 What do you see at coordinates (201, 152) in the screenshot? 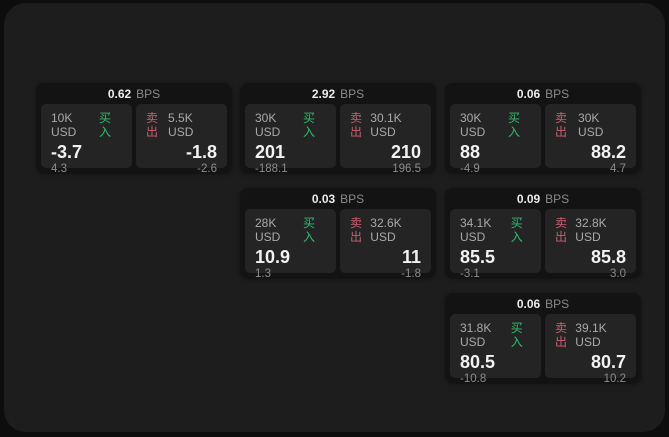
I see `sell-price: -1.8` at bounding box center [201, 152].